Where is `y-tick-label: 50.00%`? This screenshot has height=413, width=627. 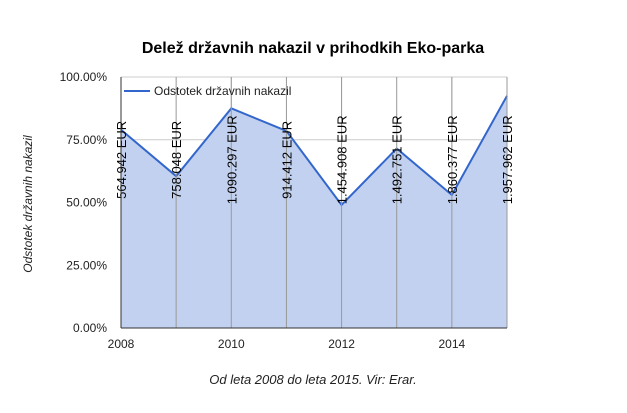
y-tick-label: 50.00% is located at coordinates (86, 203).